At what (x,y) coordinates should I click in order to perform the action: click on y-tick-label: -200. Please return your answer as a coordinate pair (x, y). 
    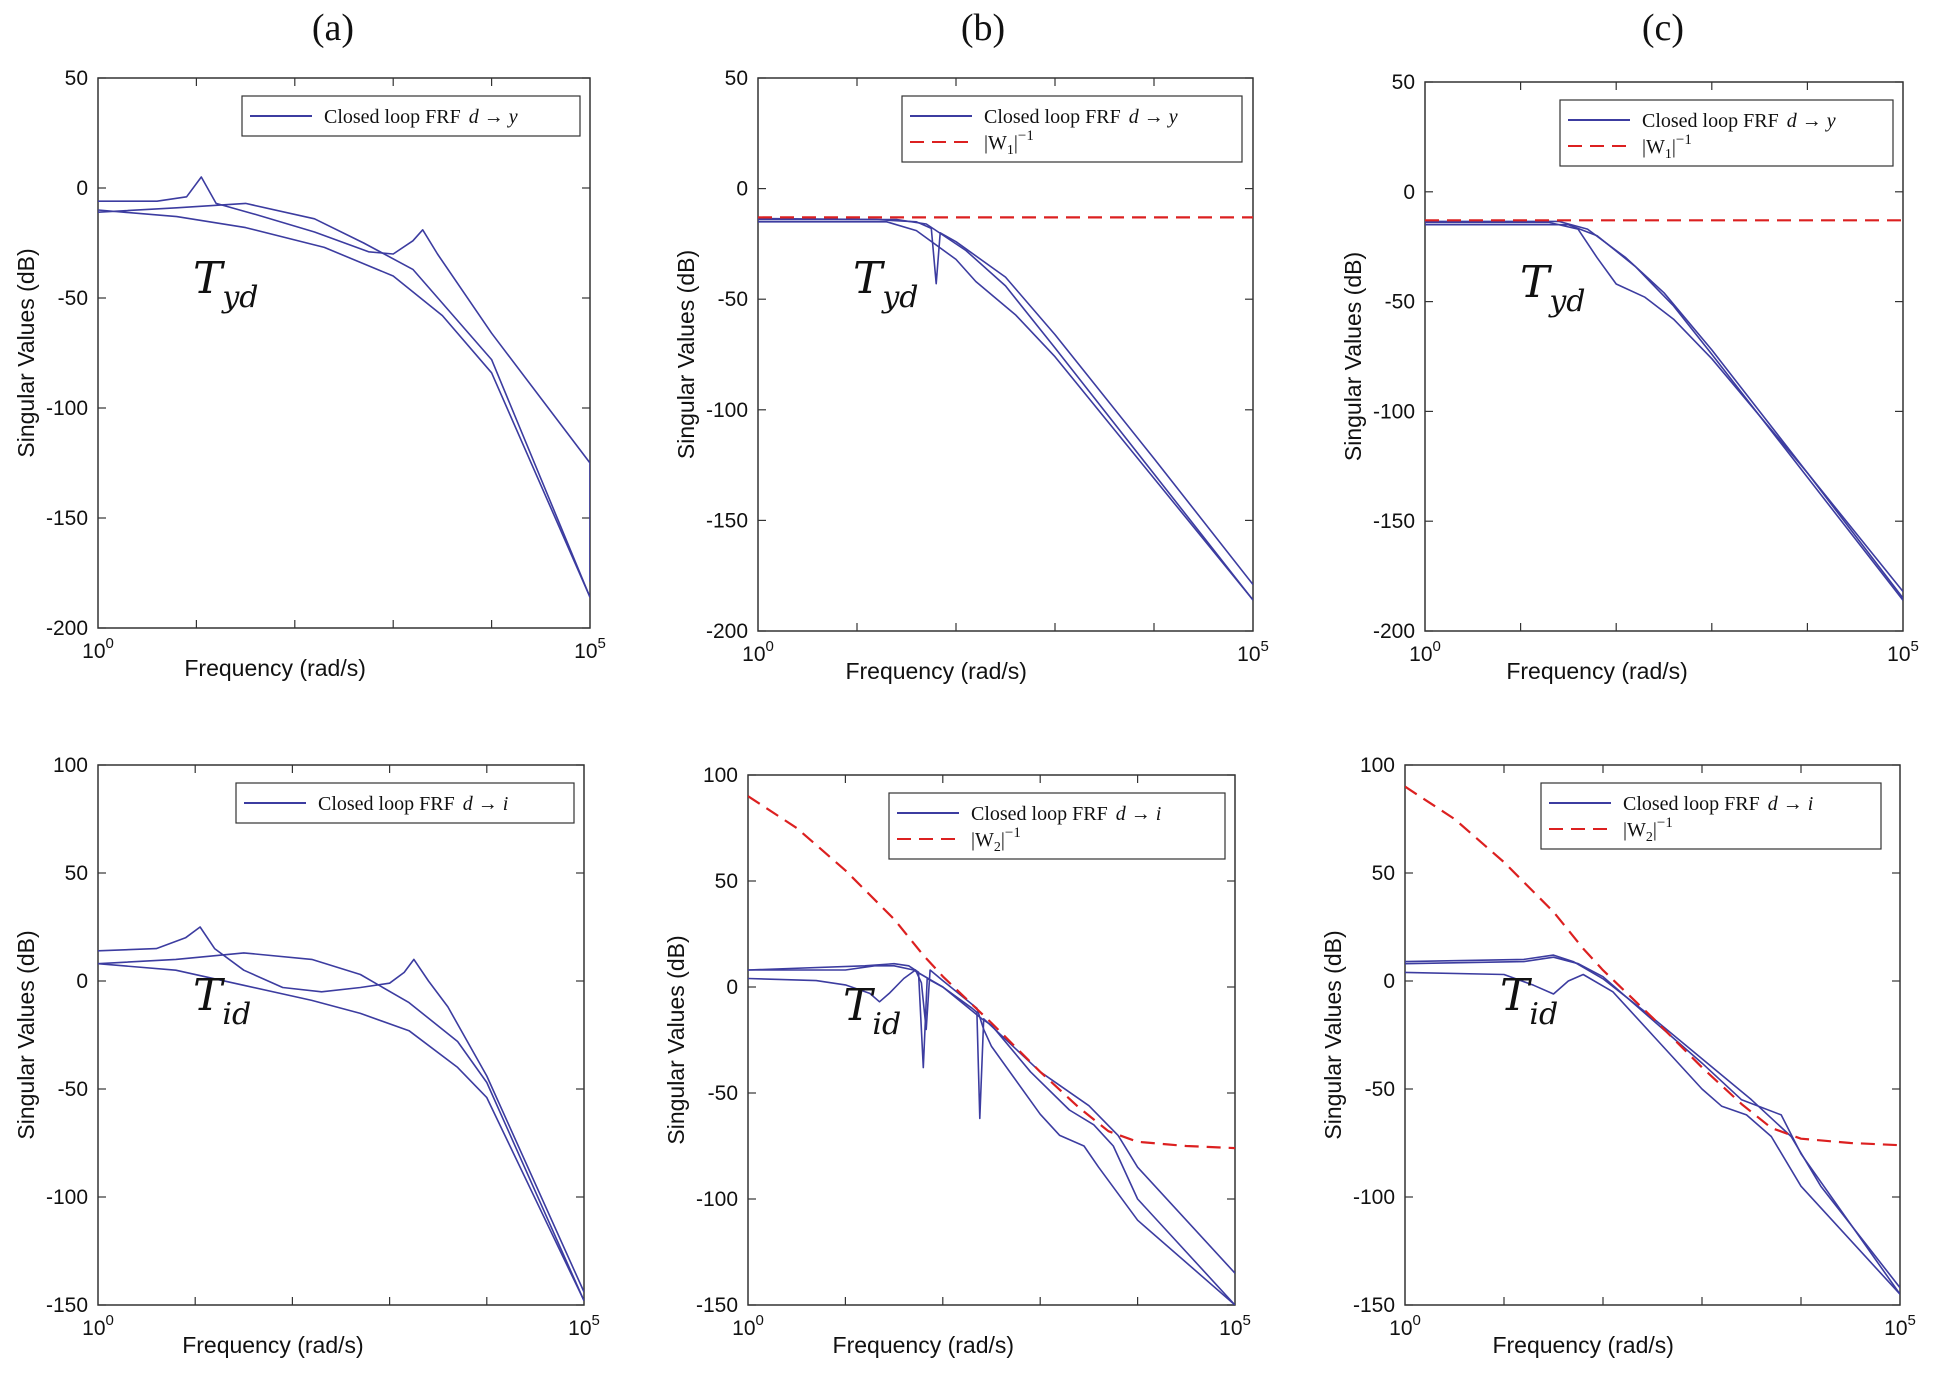
    Looking at the image, I should click on (67, 628).